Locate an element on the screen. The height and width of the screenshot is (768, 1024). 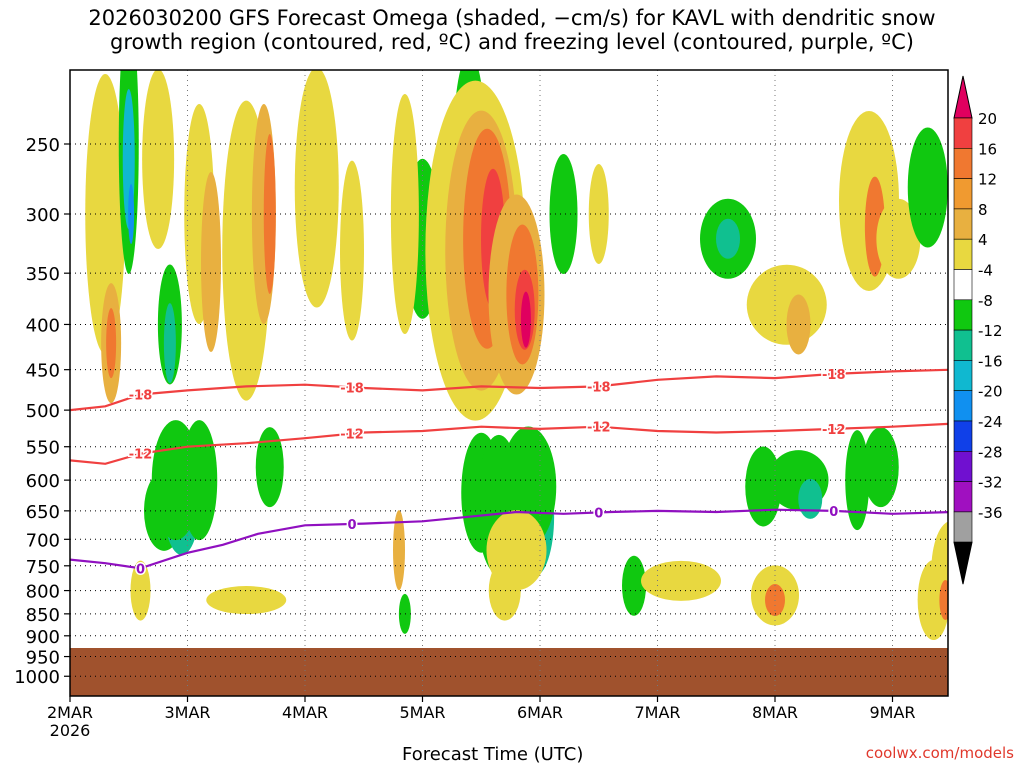
colorbar-label: -24 is located at coordinates (990, 422).